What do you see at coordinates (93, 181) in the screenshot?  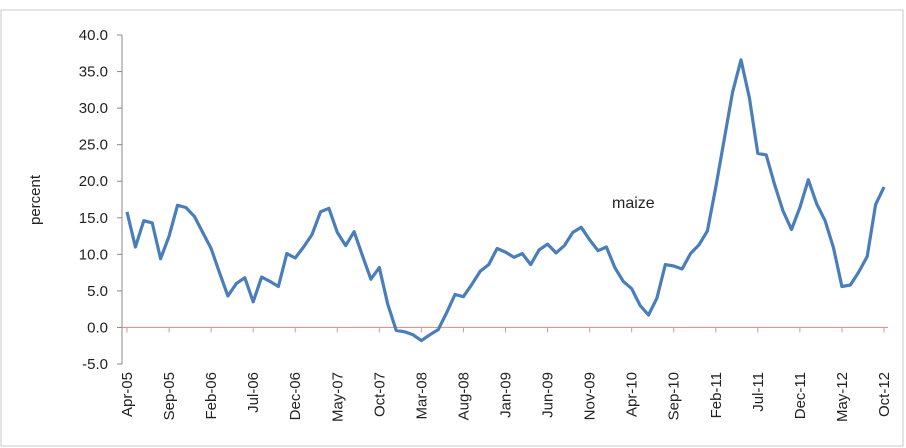 I see `y-tick-label: 20.0` at bounding box center [93, 181].